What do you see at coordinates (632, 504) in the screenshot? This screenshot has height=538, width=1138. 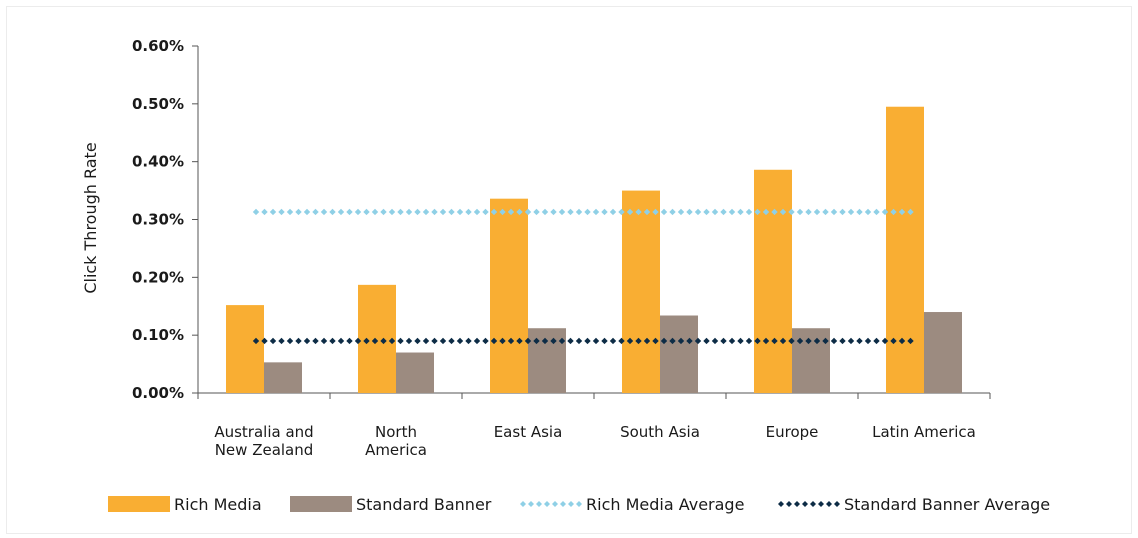 I see `legend-item: Rich Media Average` at bounding box center [632, 504].